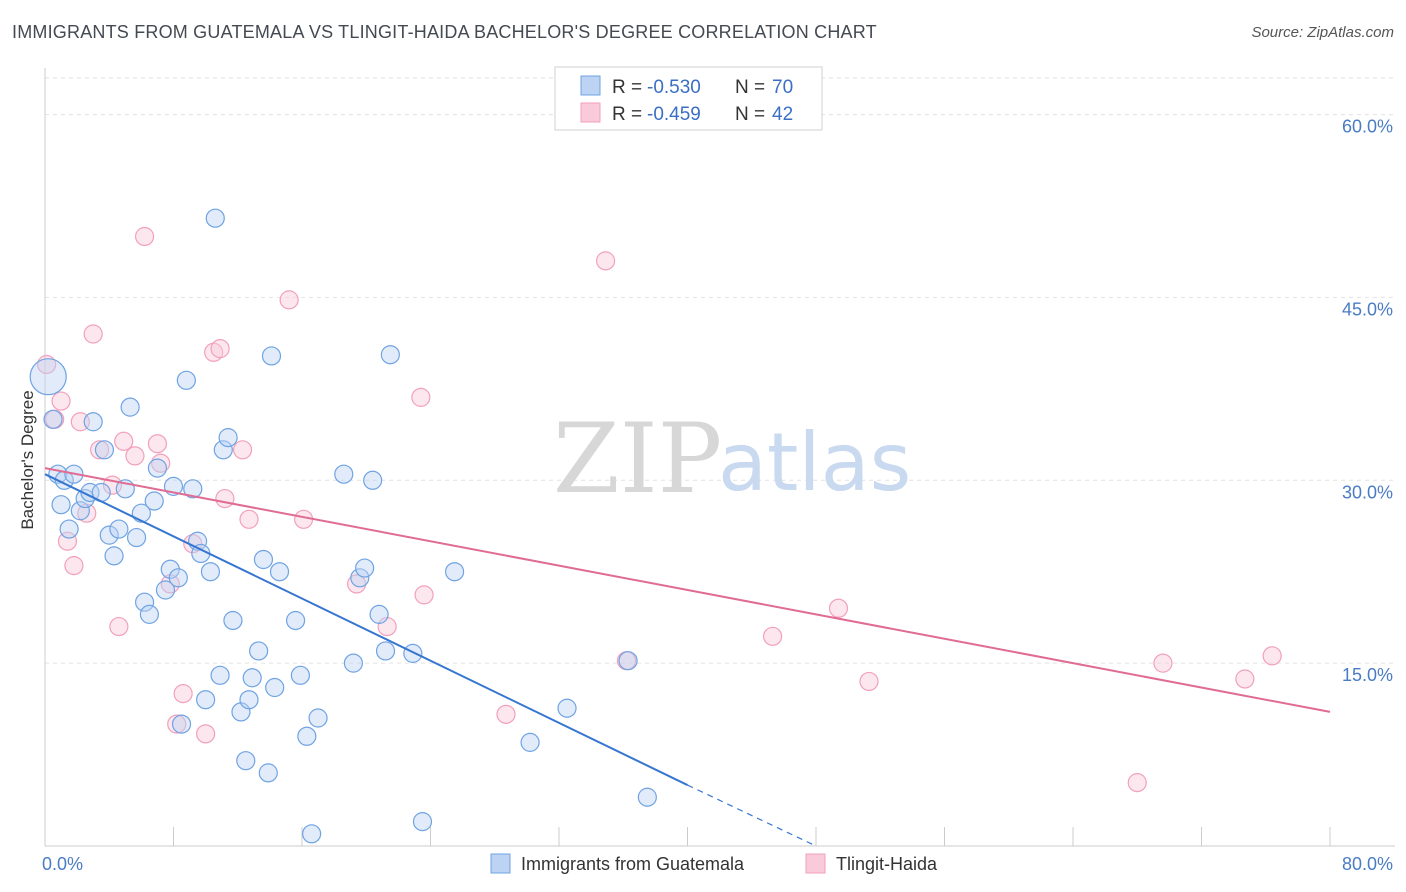 The width and height of the screenshot is (1406, 892). Describe the element at coordinates (752, 815) in the screenshot. I see `guatemala-trend-extension` at that location.